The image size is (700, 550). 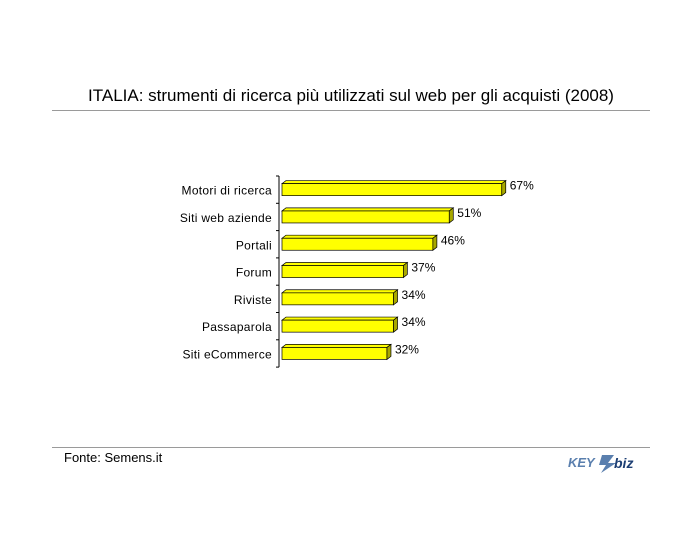 What do you see at coordinates (351, 447) in the screenshot?
I see `footer-divider` at bounding box center [351, 447].